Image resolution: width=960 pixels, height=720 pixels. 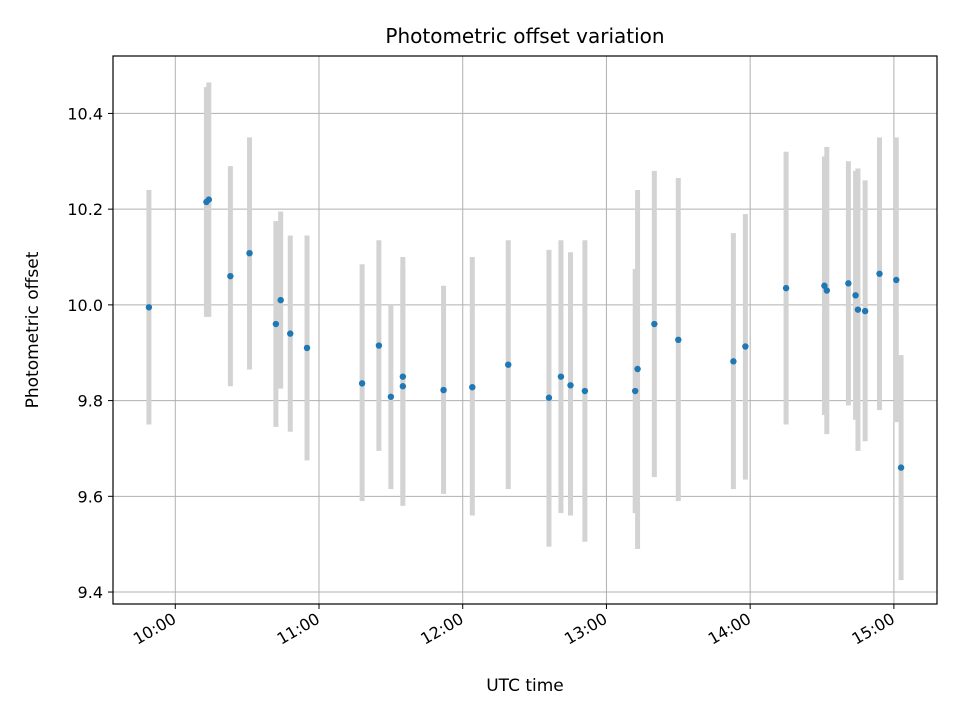 I want to click on y-axis-ticks: 9.4 9.6 9.8 10.0 10.2 10.4, so click(x=90, y=353).